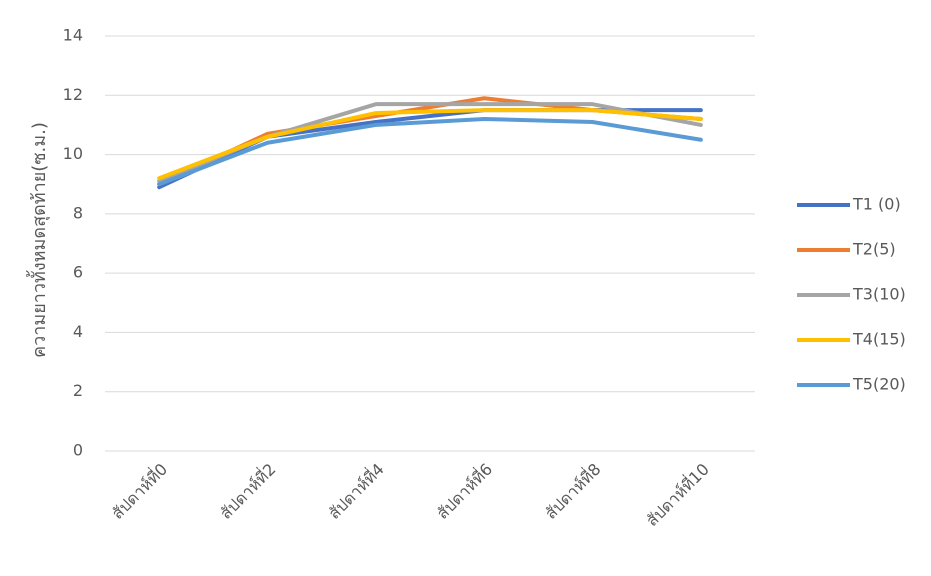 Image resolution: width=931 pixels, height=576 pixels. Describe the element at coordinates (879, 339) in the screenshot. I see `legend-label: T4(15)` at that location.